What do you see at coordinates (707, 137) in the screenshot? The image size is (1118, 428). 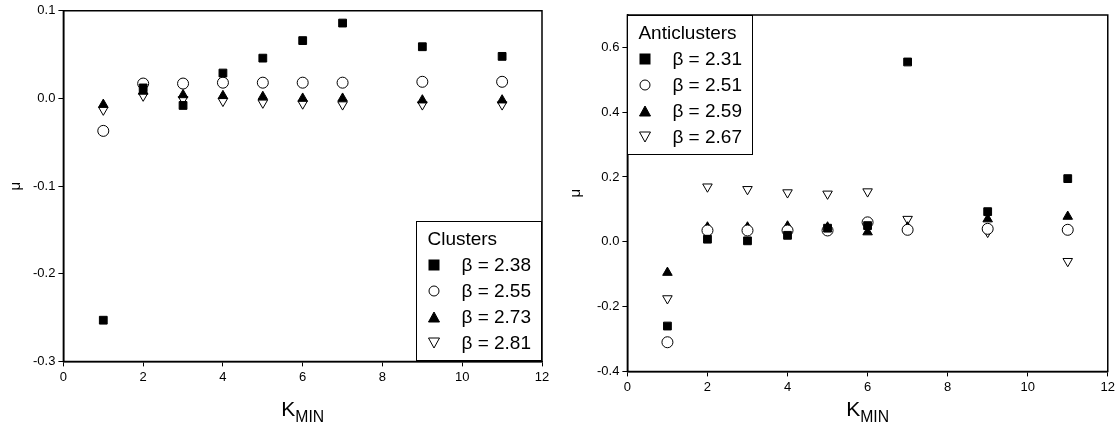 I see `legend-label: β = 2.67` at bounding box center [707, 137].